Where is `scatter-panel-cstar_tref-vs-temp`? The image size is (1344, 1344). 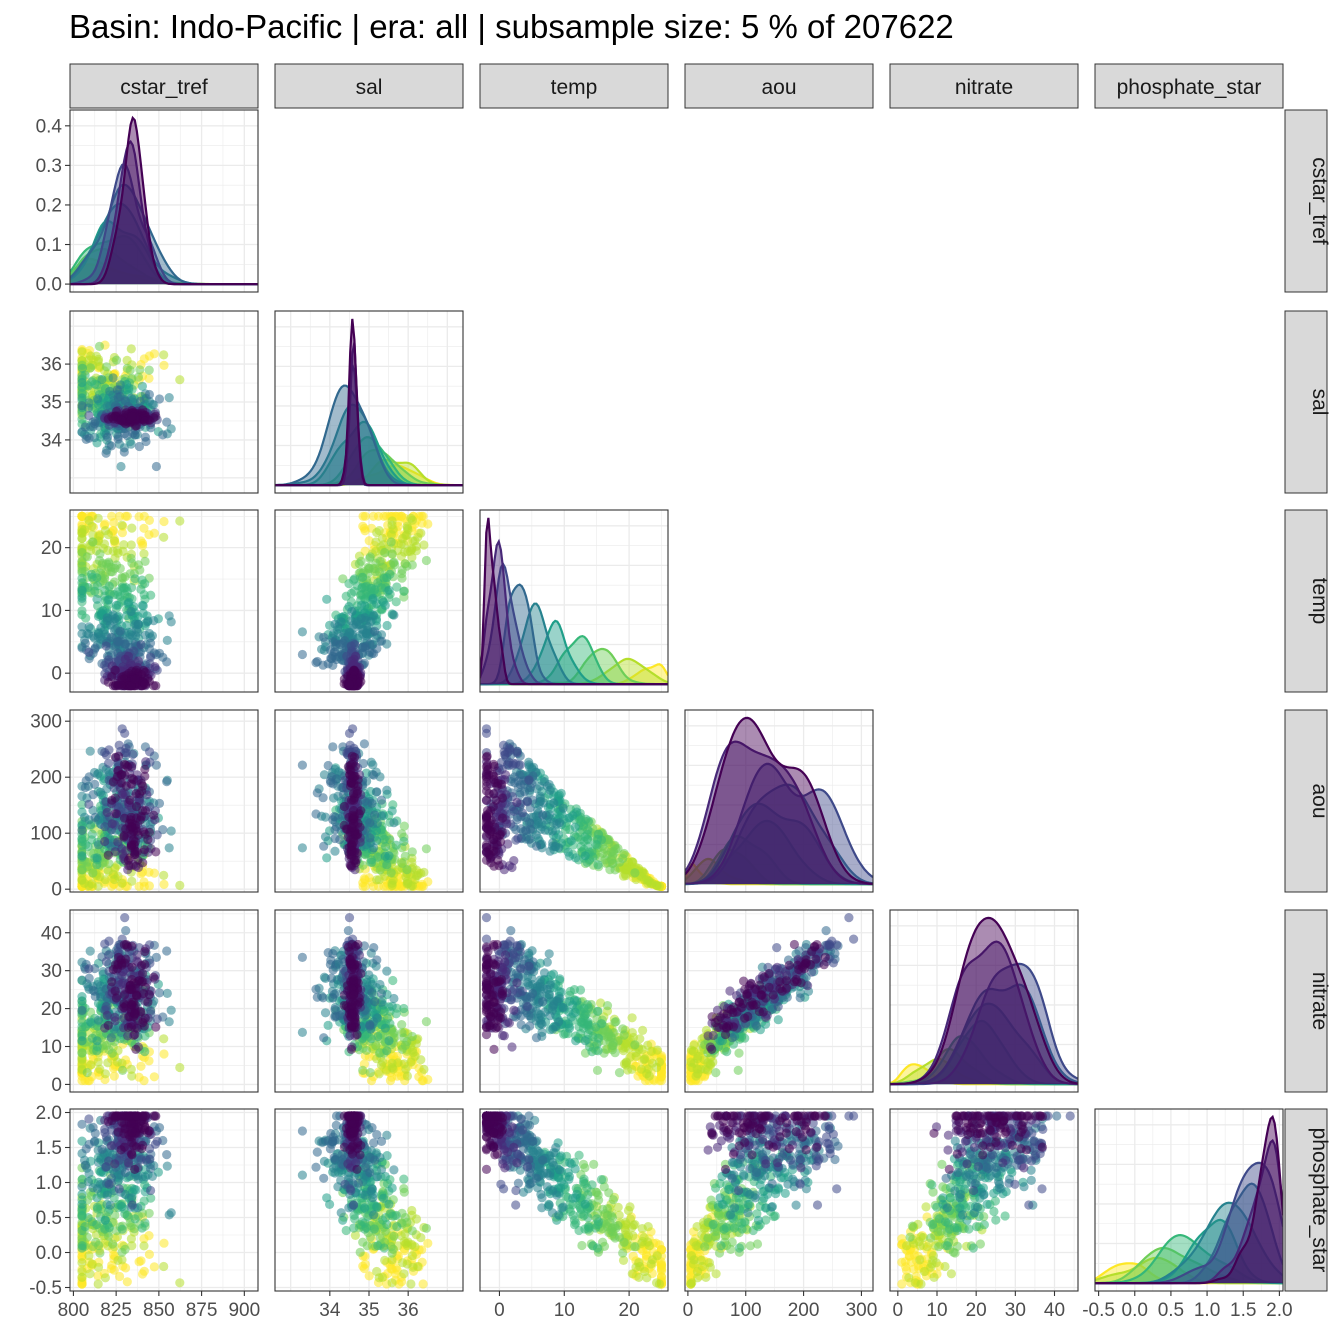 scatter-panel-cstar_tref-vs-temp is located at coordinates (164, 601).